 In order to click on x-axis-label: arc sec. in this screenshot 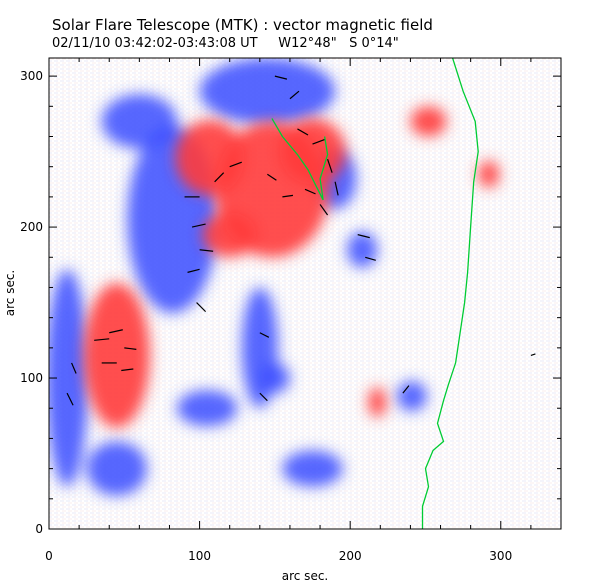, I will do `click(305, 576)`.